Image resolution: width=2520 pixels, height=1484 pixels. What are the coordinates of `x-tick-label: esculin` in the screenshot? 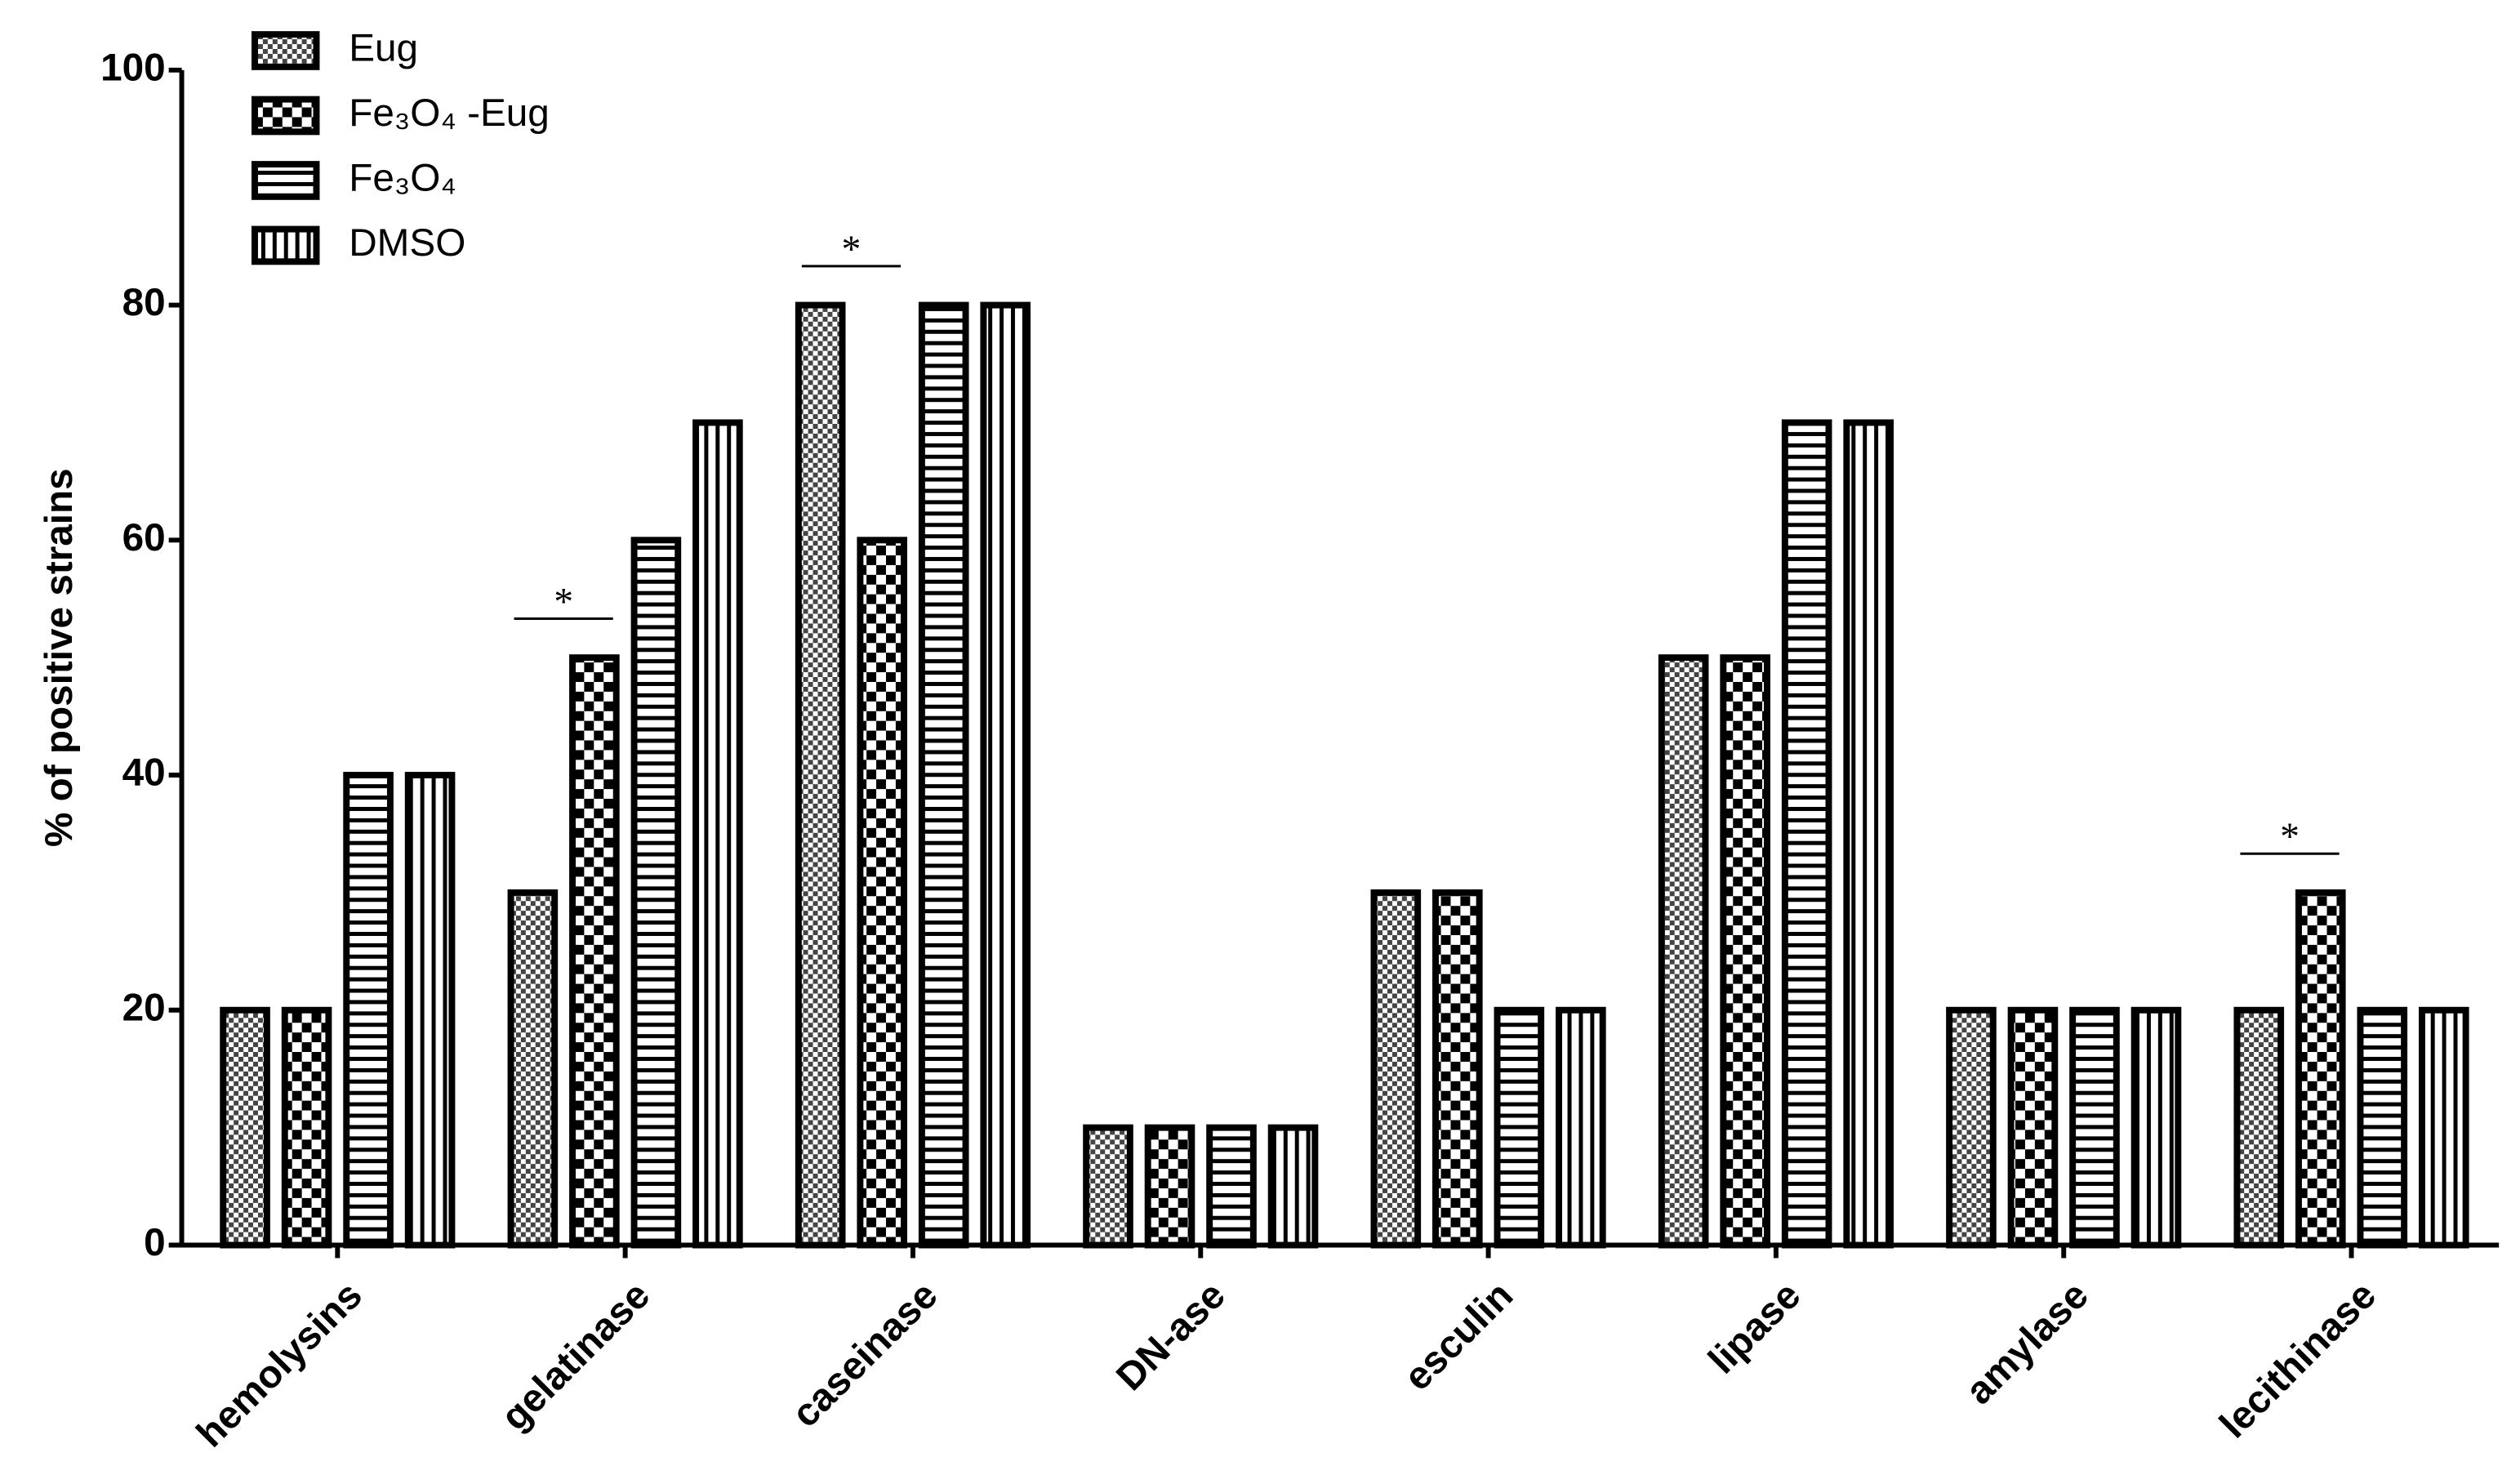 It's located at (1458, 1336).